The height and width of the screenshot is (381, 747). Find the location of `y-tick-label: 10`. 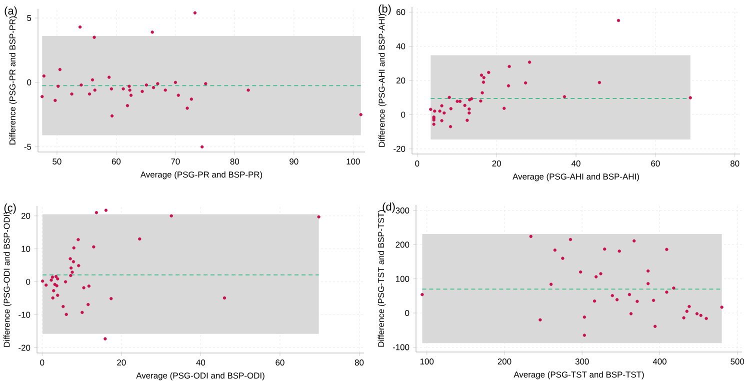

y-tick-label: 10 is located at coordinates (26, 249).